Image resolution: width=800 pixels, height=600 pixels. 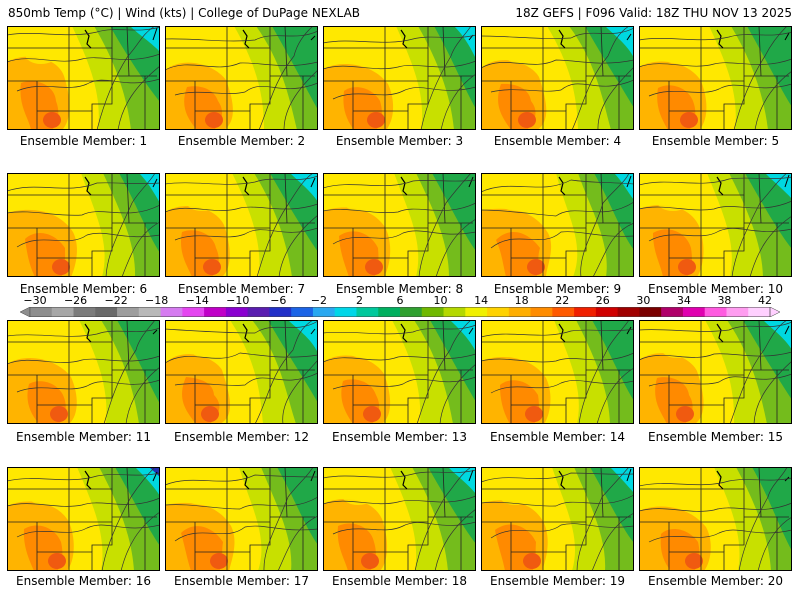 I want to click on scale-tick-label: −6, so click(x=278, y=300).